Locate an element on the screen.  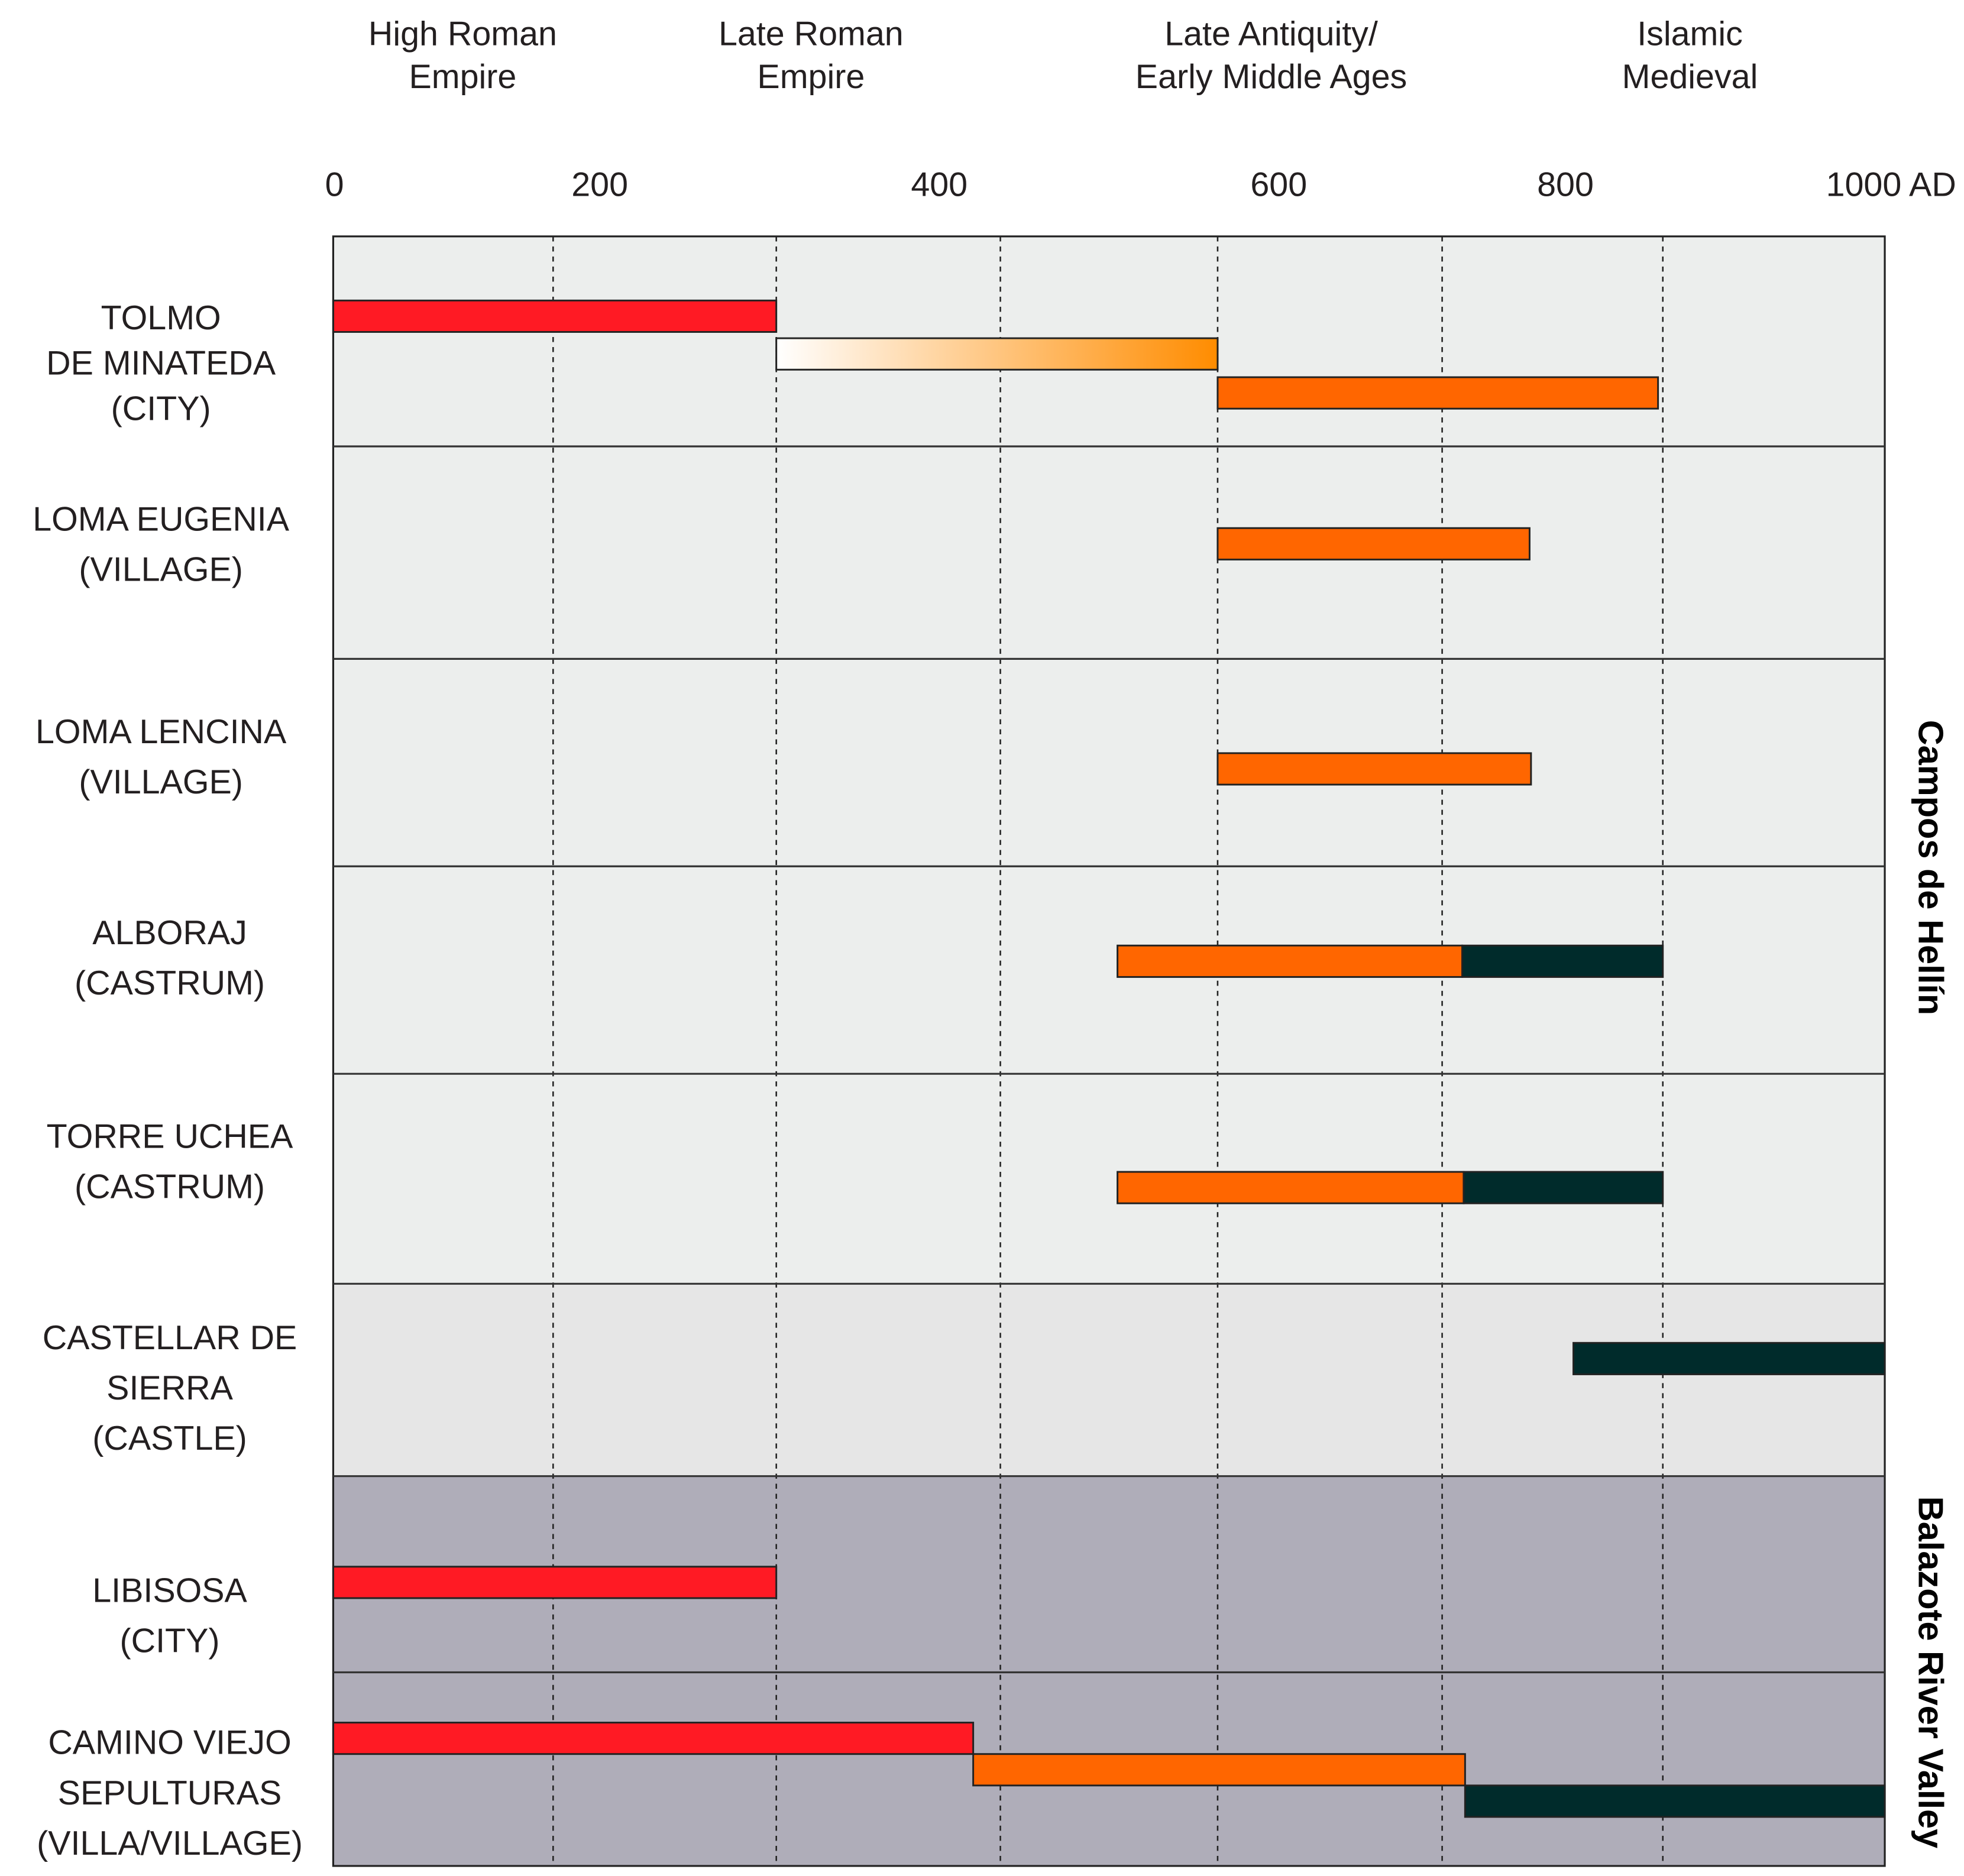
site-label: CASTELLAR DE is located at coordinates (170, 1338).